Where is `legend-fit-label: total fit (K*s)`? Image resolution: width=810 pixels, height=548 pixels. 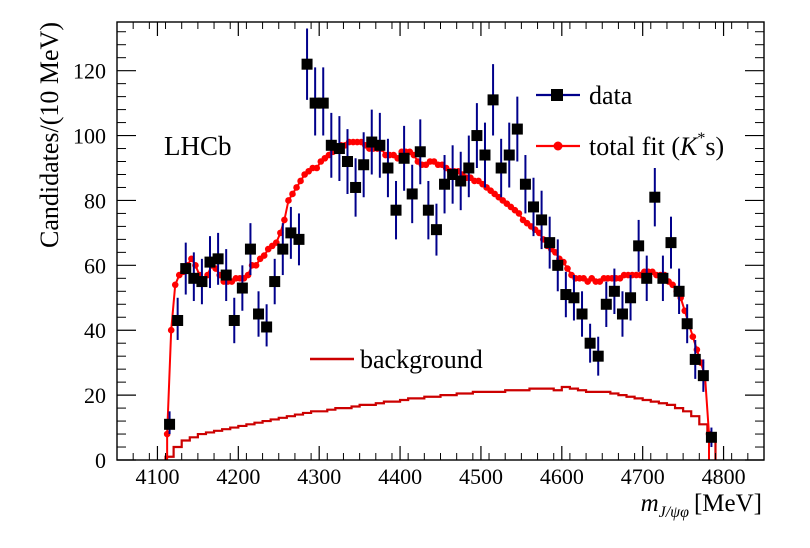
legend-fit-label: total fit (K*s) is located at coordinates (656, 145).